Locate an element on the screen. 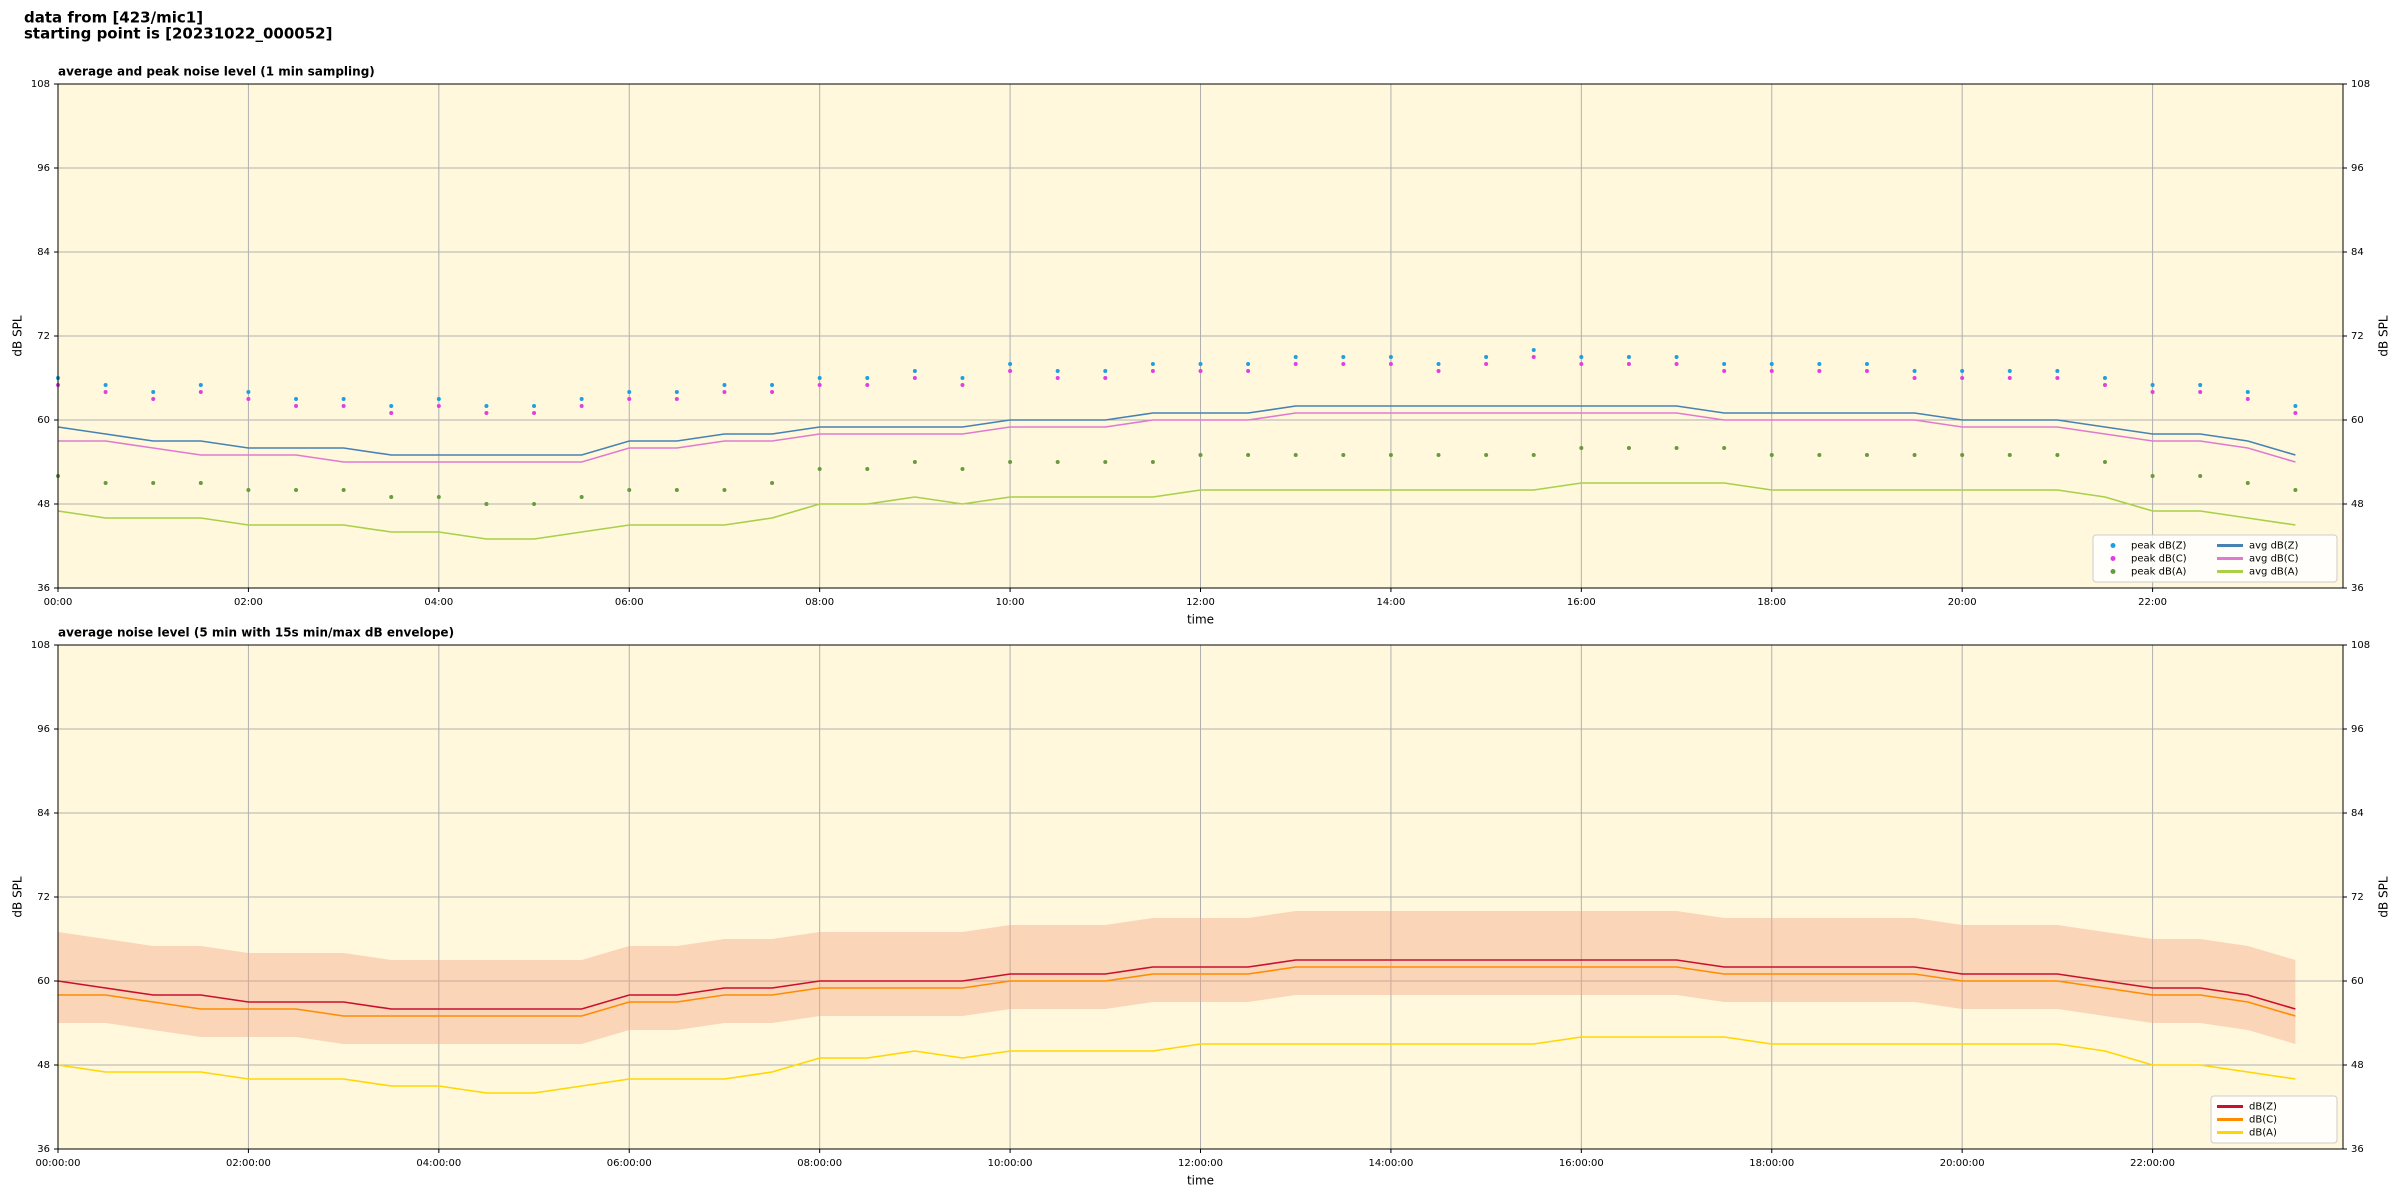  x-tick-label: 18:00 is located at coordinates (1771, 602).